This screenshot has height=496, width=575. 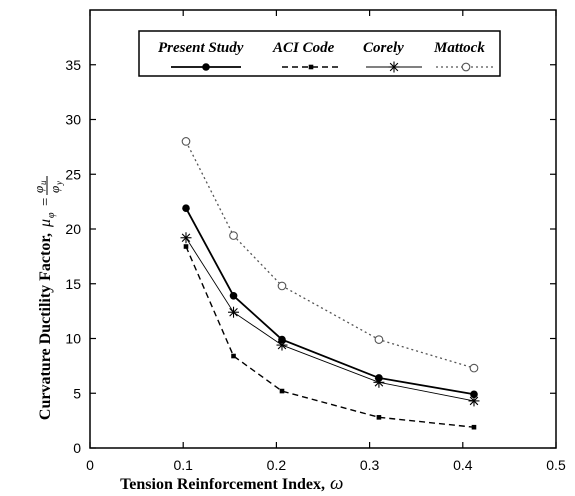 I want to click on y-tick-label: 5, so click(x=77, y=393).